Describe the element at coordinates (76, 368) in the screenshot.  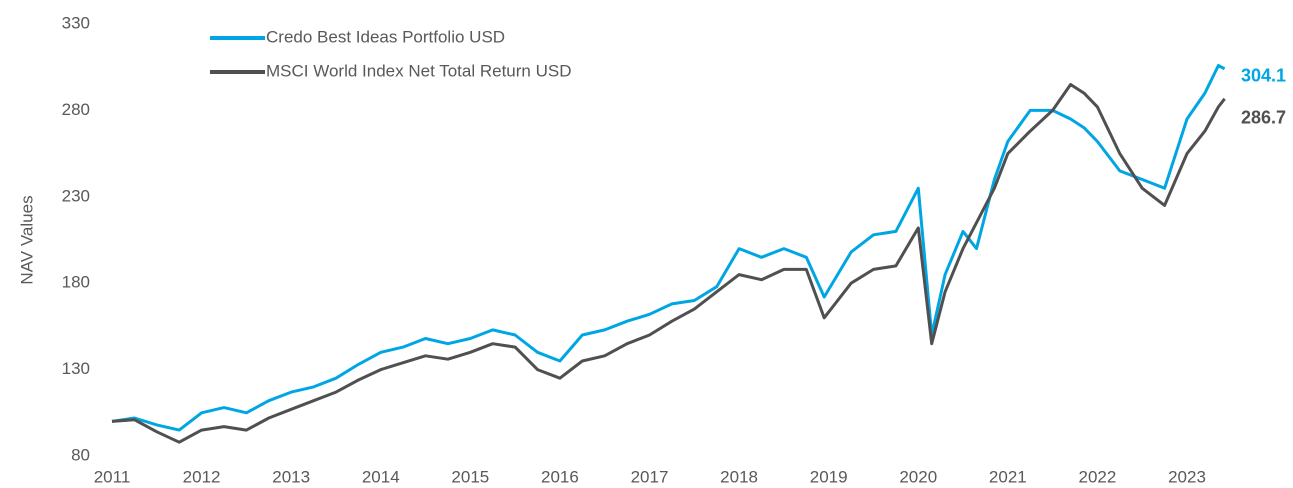
I see `y-tick-label: 130` at that location.